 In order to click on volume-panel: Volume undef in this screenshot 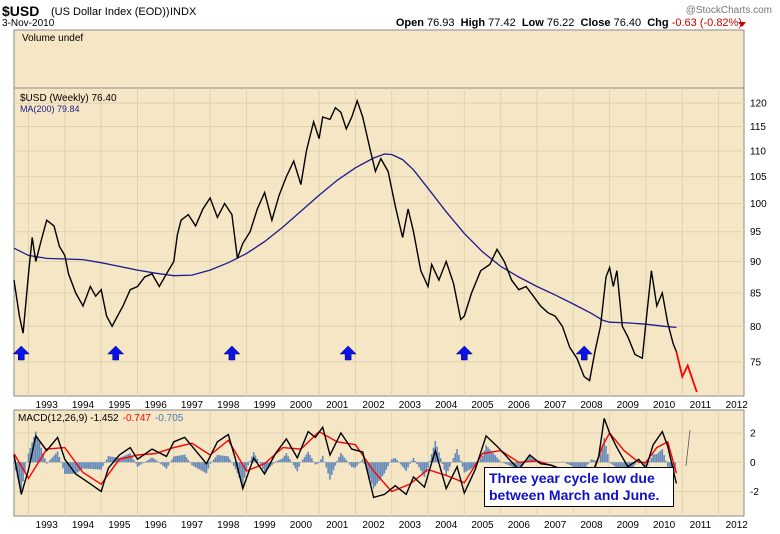, I will do `click(379, 59)`.